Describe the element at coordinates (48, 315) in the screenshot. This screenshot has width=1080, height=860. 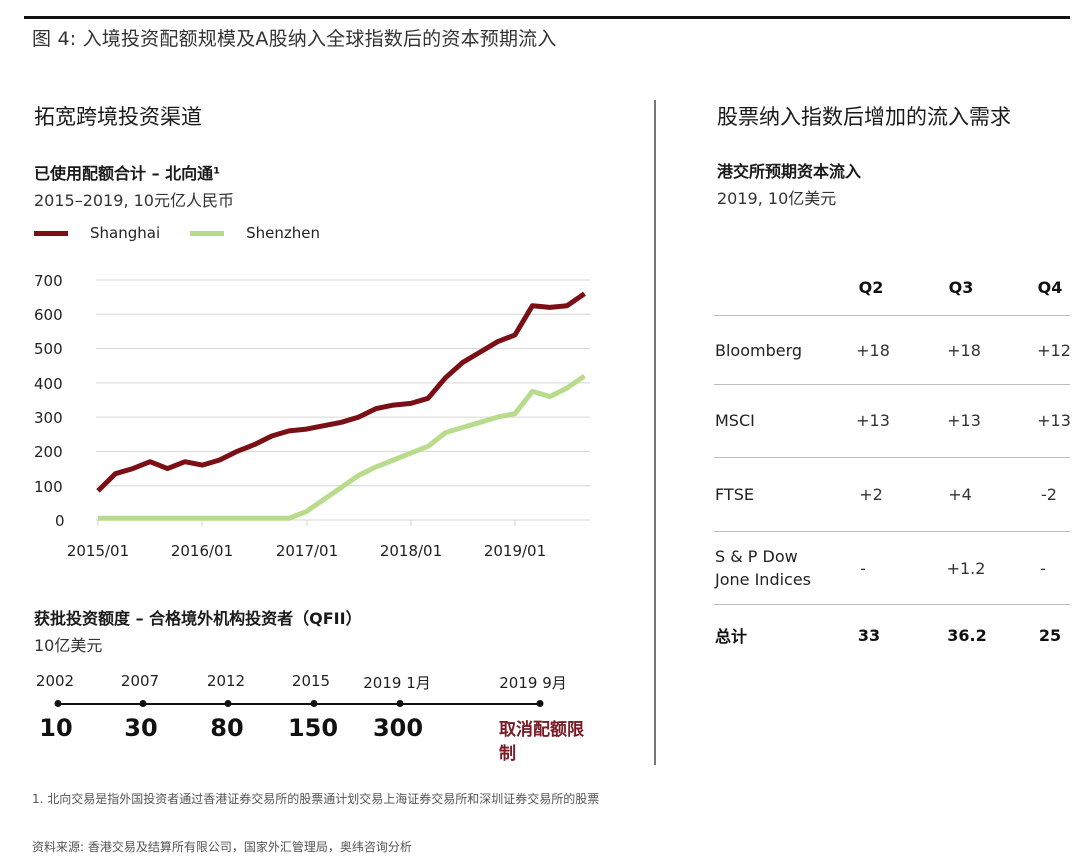
I see `svg-text: 600` at that location.